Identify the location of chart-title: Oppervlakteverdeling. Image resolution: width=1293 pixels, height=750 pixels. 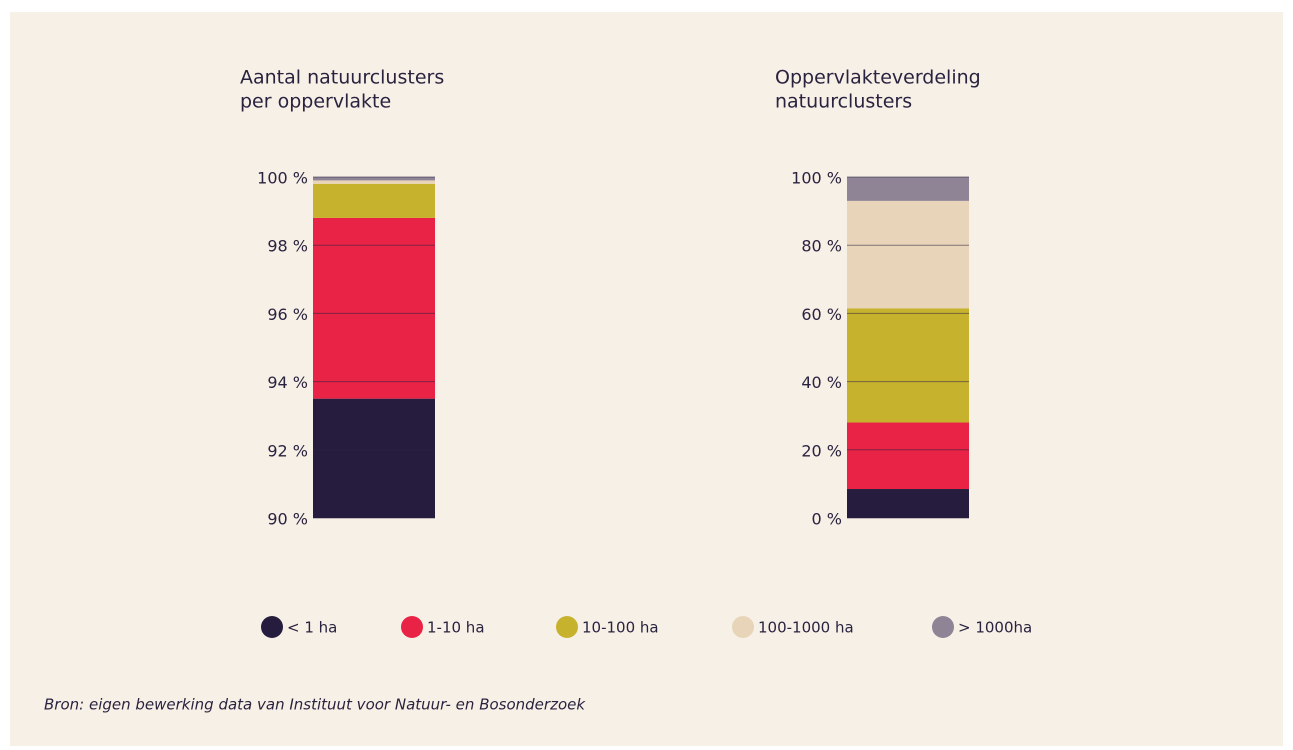
(878, 78).